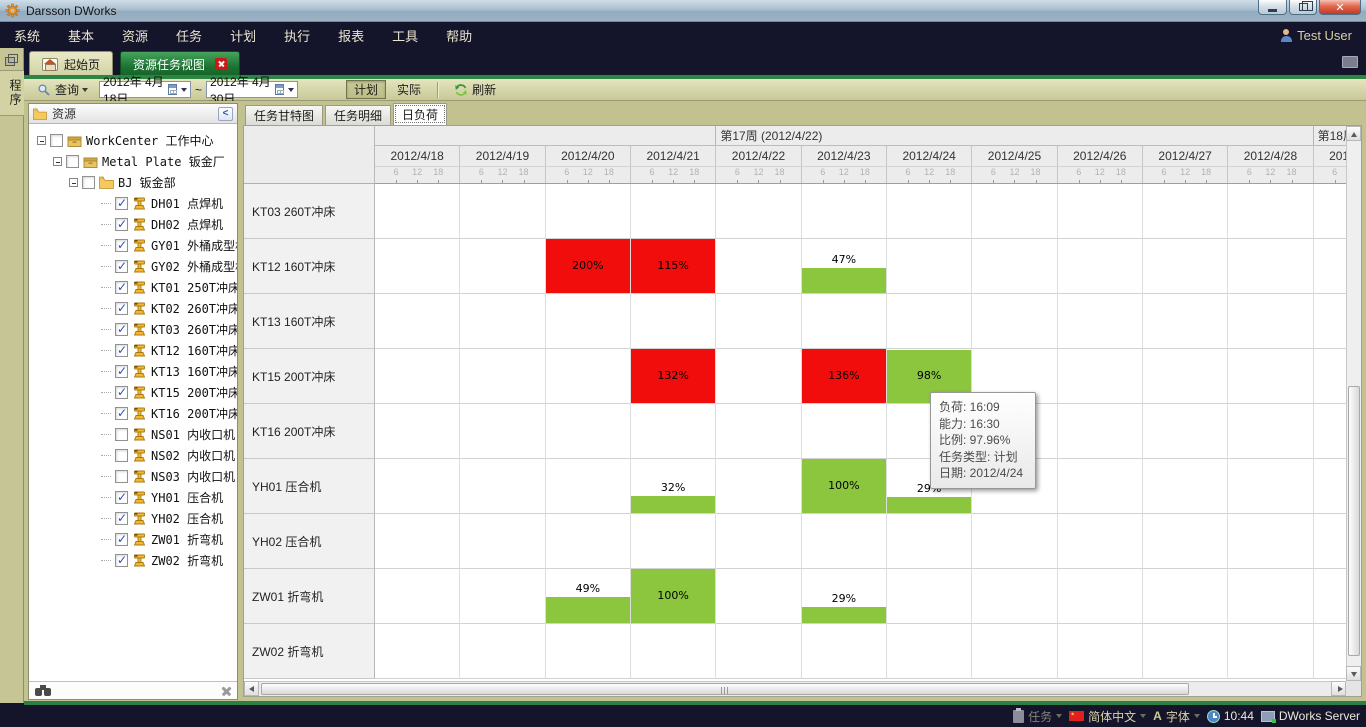 This screenshot has width=1366, height=727. Describe the element at coordinates (1176, 716) in the screenshot. I see `status-font-menu: A 字体` at that location.